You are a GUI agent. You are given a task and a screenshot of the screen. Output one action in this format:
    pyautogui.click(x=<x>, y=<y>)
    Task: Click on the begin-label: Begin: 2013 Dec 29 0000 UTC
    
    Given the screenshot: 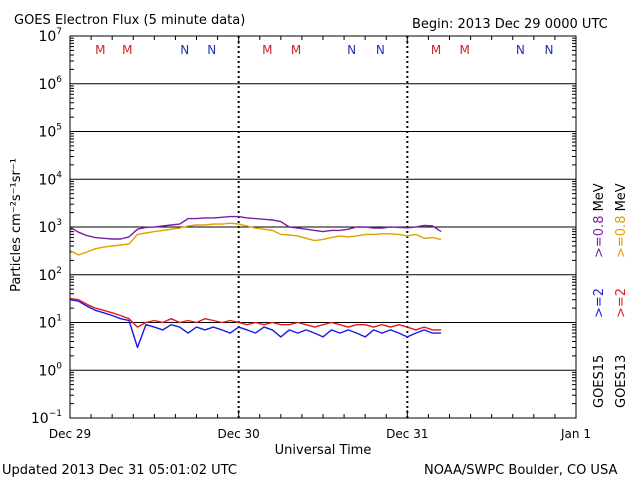 What is the action you would take?
    pyautogui.click(x=510, y=24)
    